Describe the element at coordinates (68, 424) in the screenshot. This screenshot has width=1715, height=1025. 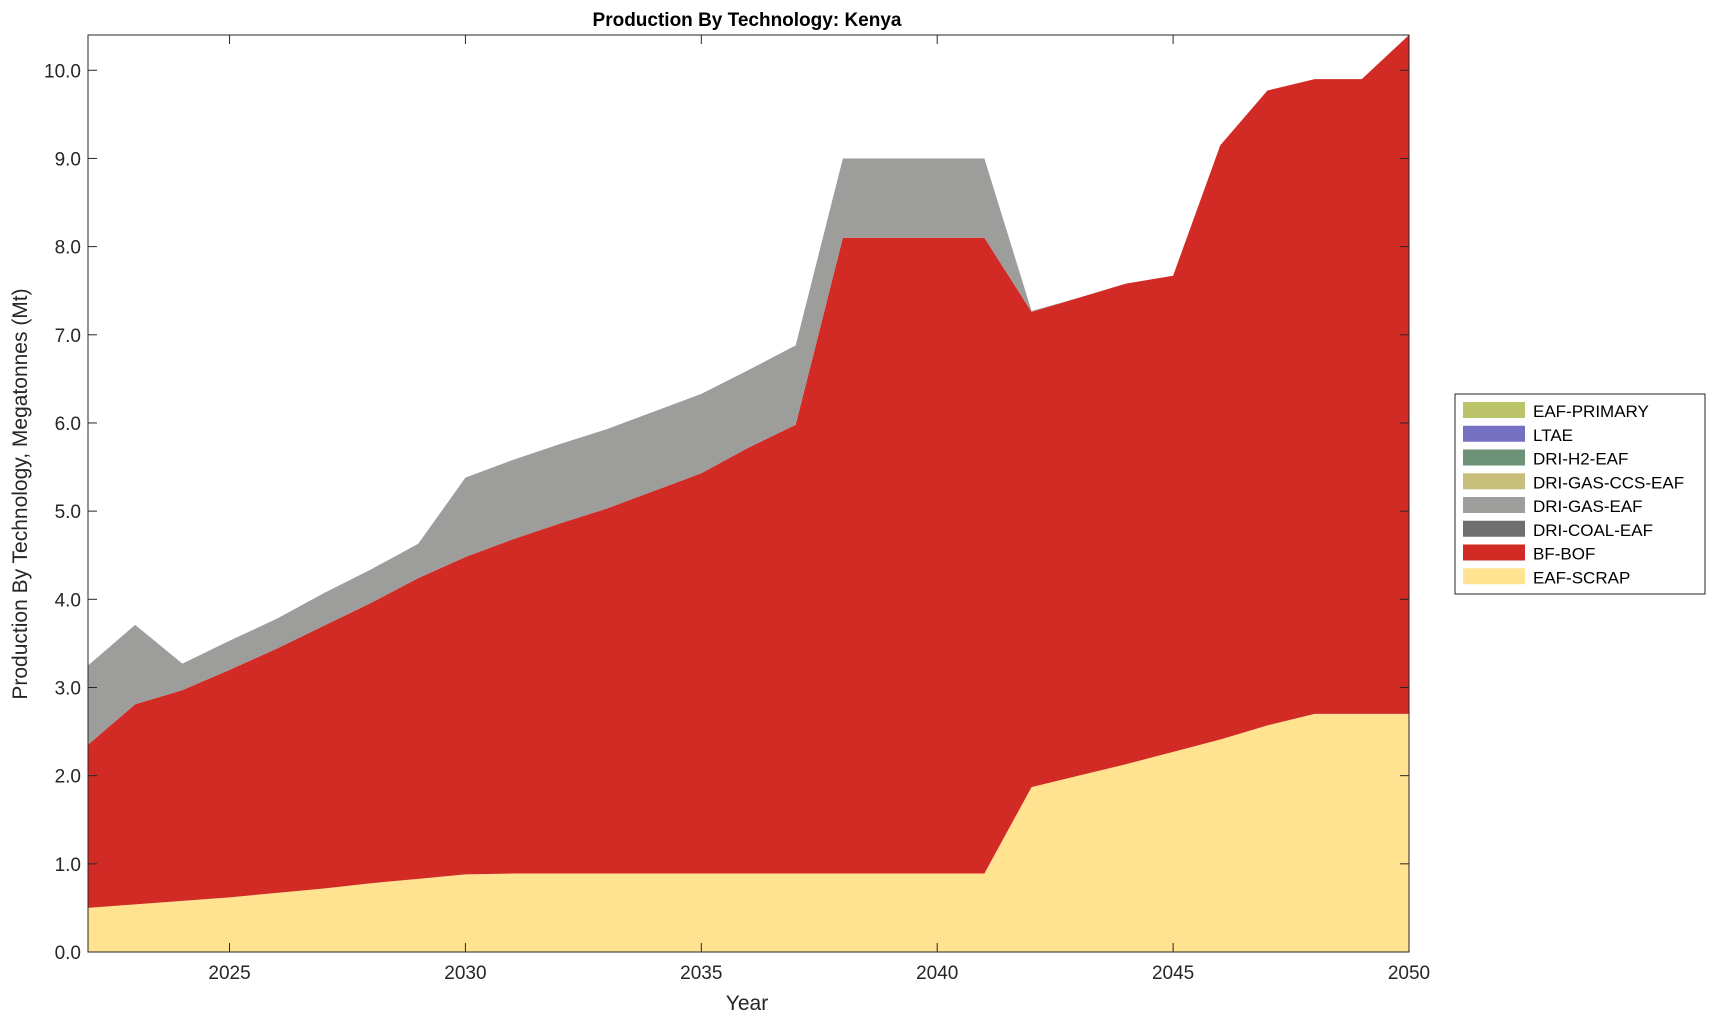
I see `y-tick-label: 6.0` at that location.